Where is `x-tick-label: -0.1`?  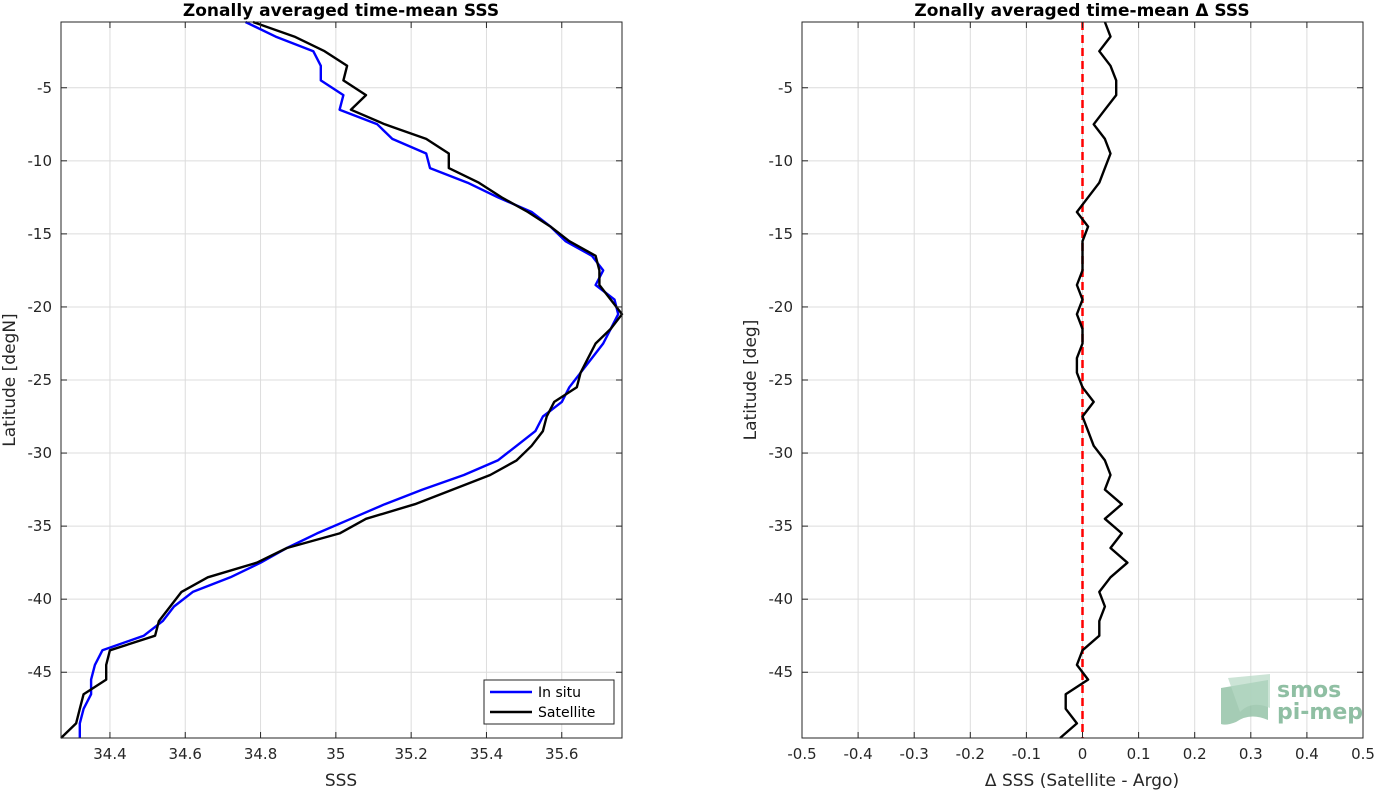
x-tick-label: -0.1 is located at coordinates (1026, 754).